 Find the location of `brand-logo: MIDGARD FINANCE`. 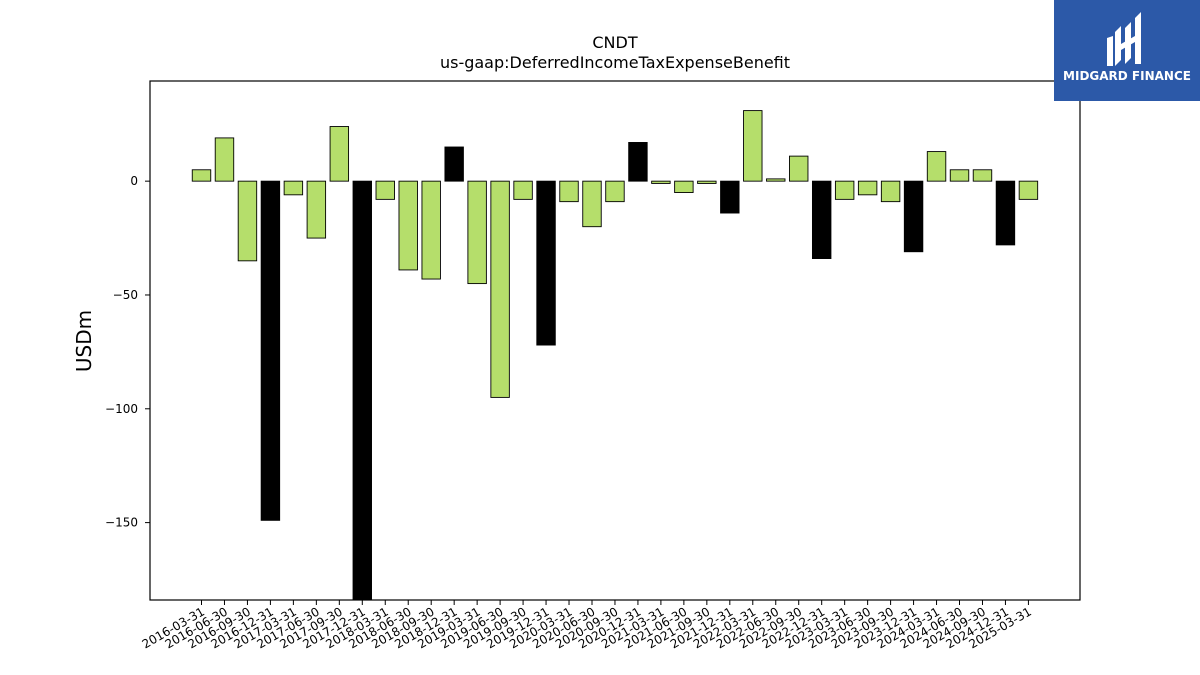

brand-logo: MIDGARD FINANCE is located at coordinates (1127, 50).